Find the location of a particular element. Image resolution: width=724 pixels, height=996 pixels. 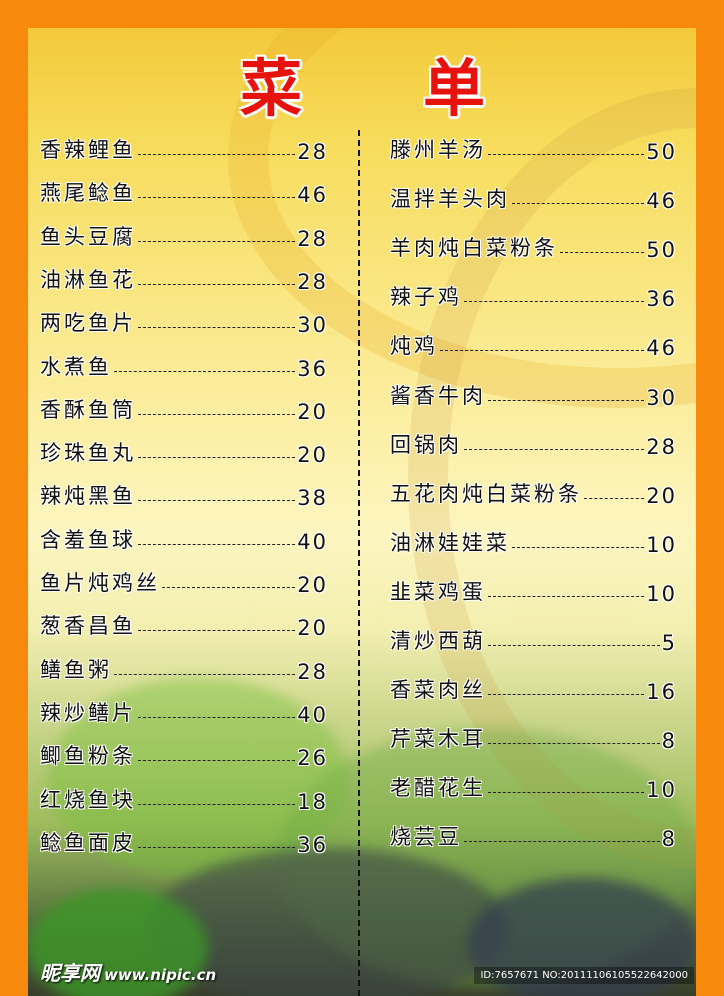

dish-name: 鱼头豆腐 is located at coordinates (88, 236).